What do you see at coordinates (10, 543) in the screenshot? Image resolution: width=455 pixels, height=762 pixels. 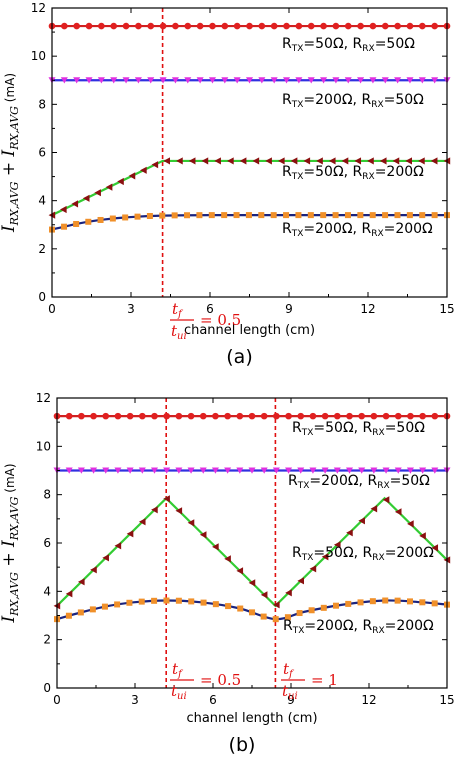 I see `y-axis-label: IRX,AVG + IRX,AVG (mA)` at bounding box center [10, 543].